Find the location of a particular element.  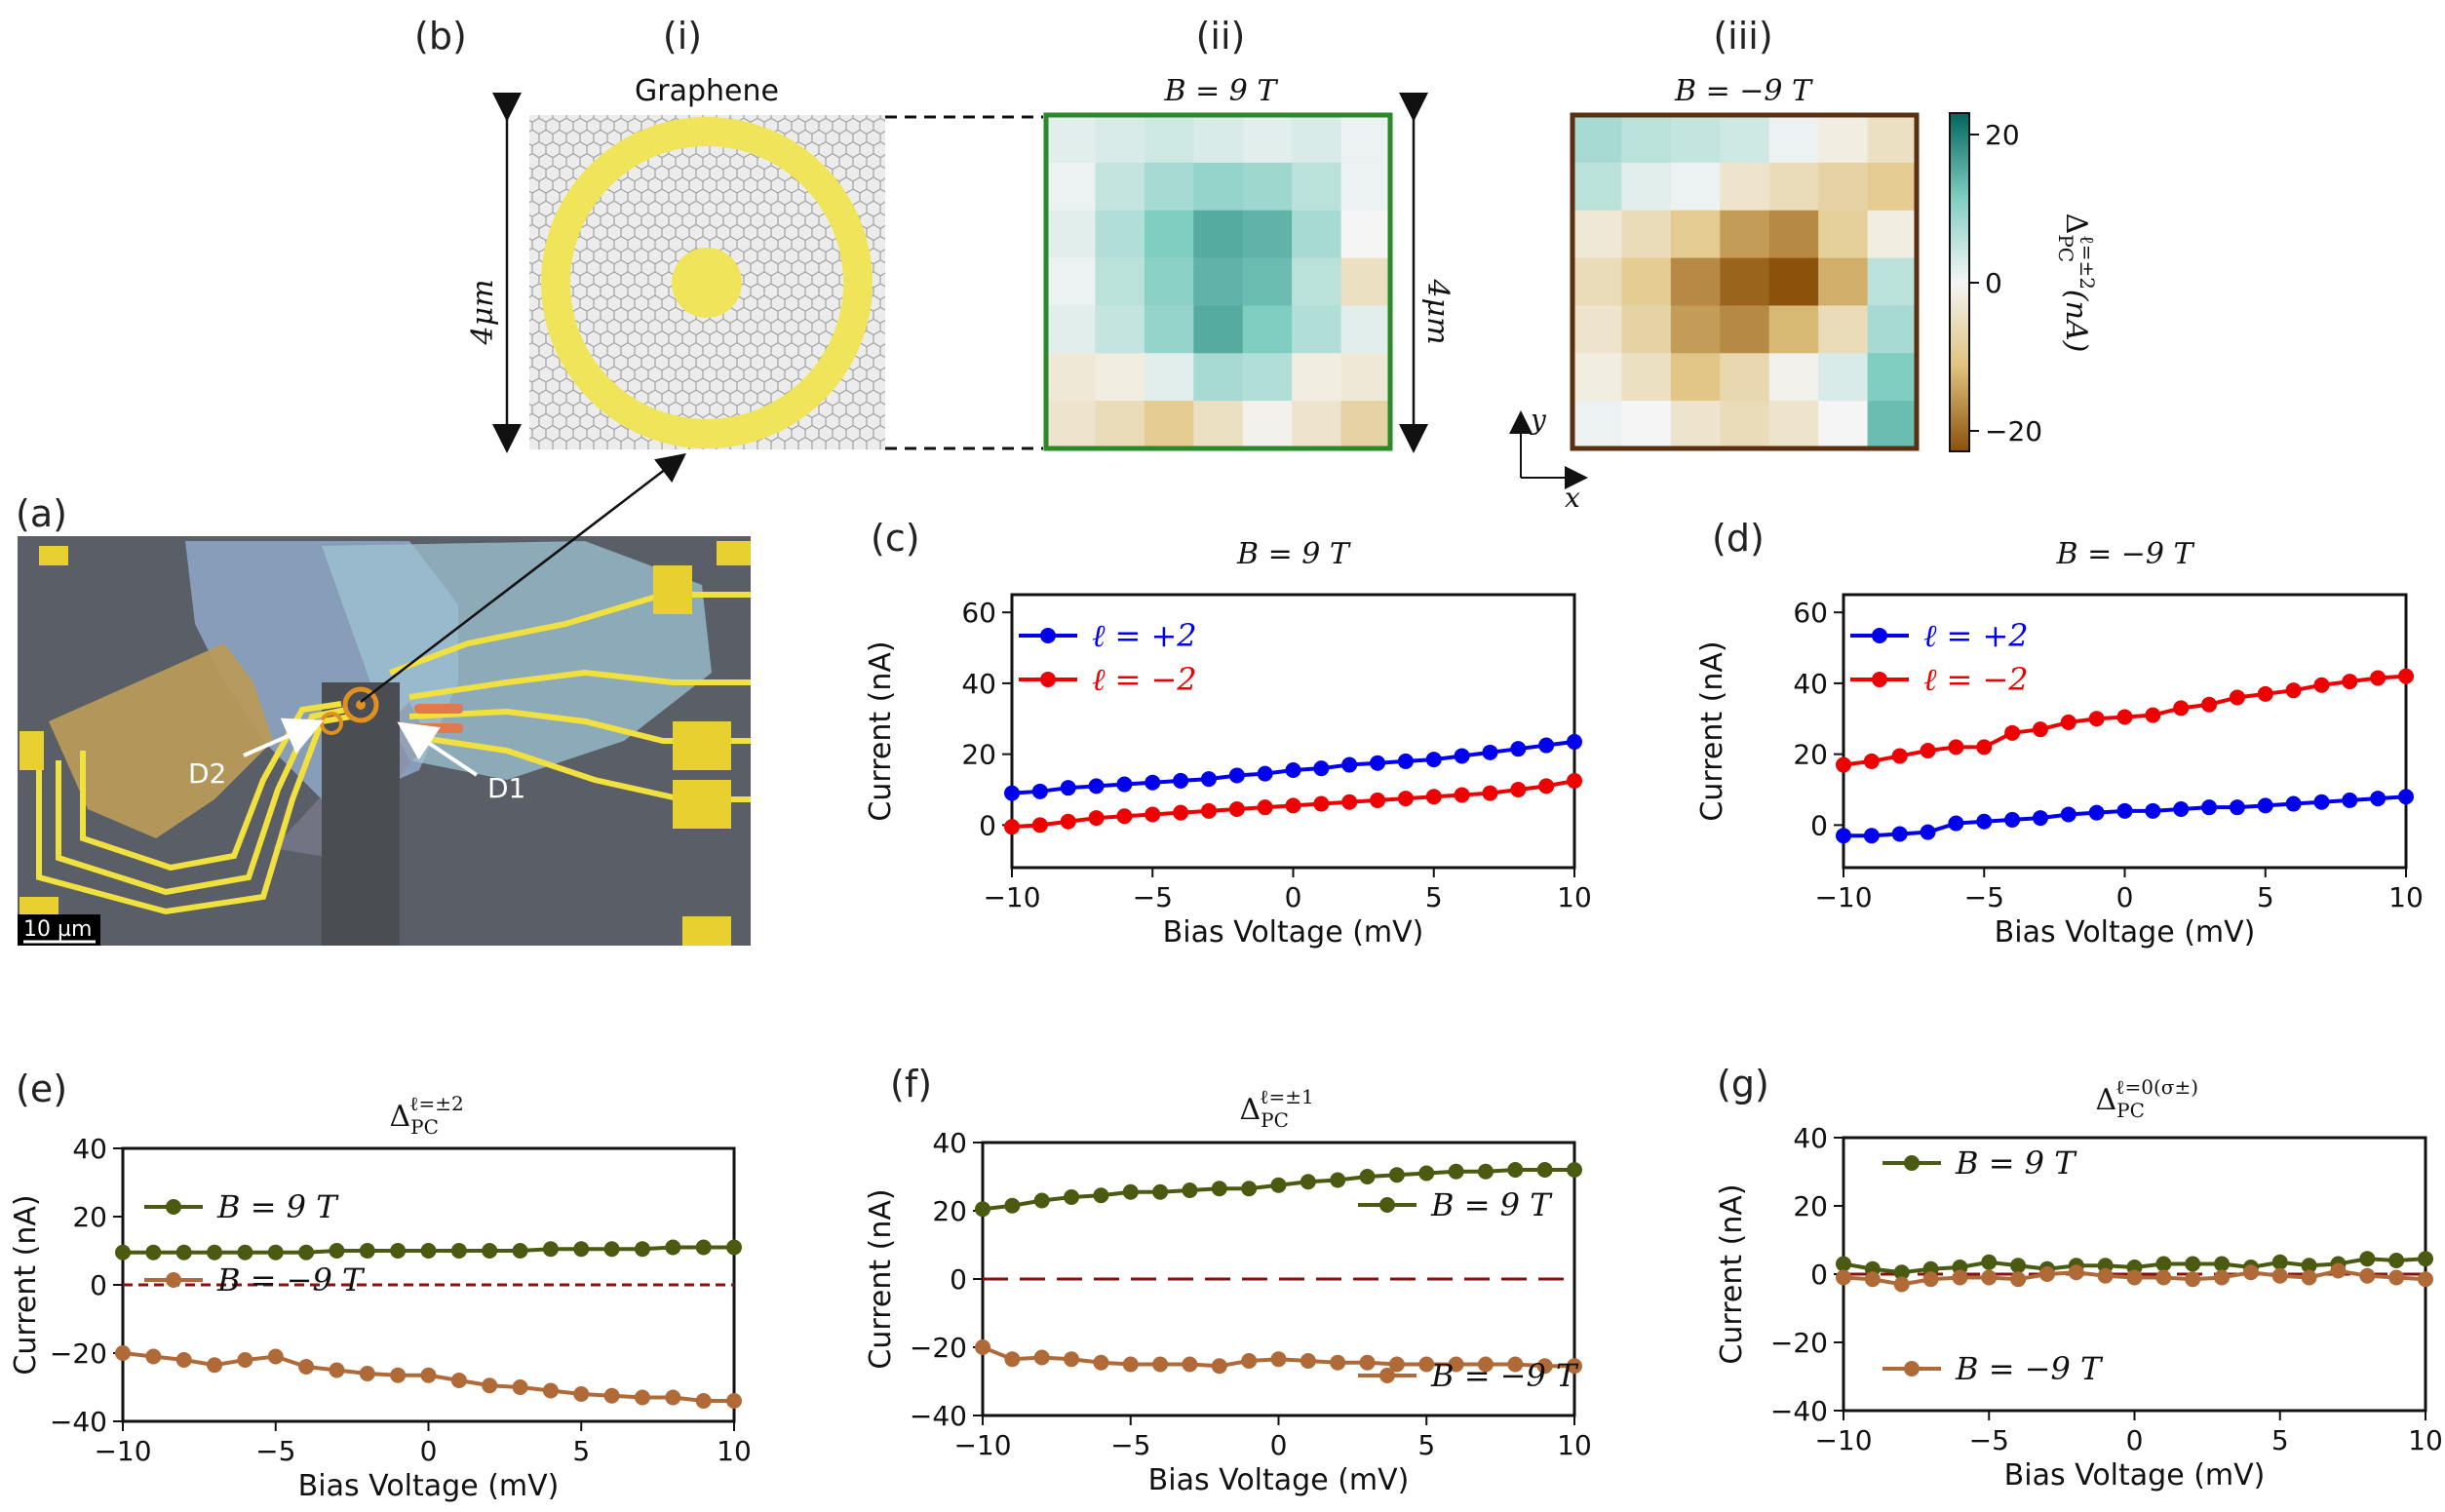

heatmap-iii-title: B = −9 T is located at coordinates (1743, 91).